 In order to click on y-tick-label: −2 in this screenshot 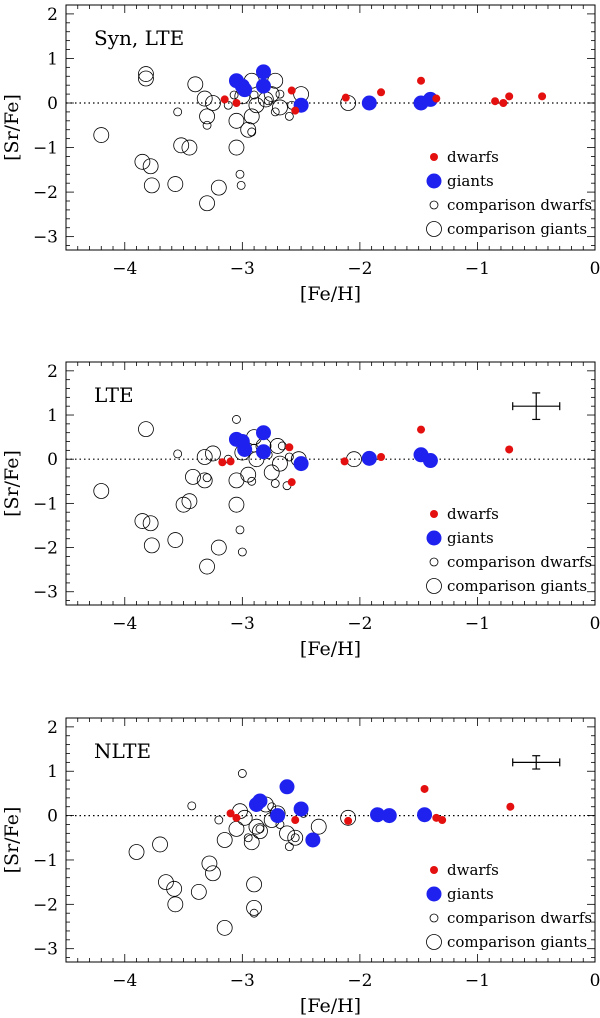, I will do `click(45, 905)`.